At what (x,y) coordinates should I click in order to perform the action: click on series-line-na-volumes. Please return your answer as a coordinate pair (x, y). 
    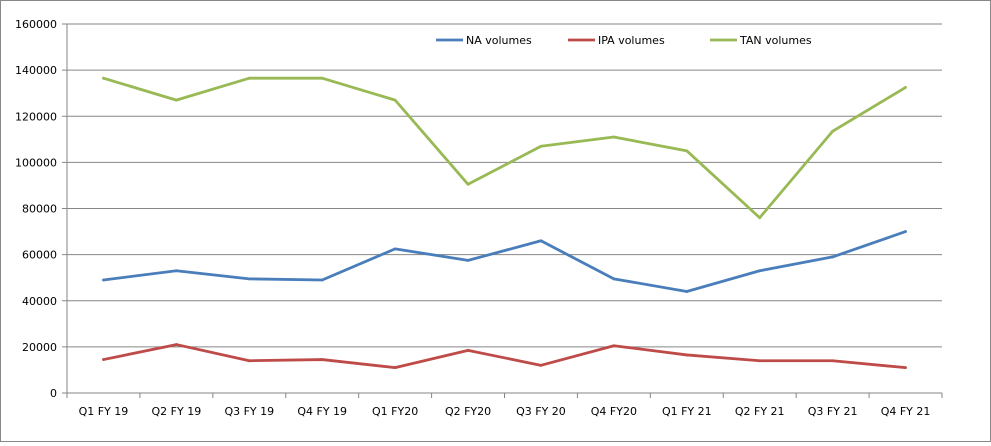
    Looking at the image, I should click on (505, 261).